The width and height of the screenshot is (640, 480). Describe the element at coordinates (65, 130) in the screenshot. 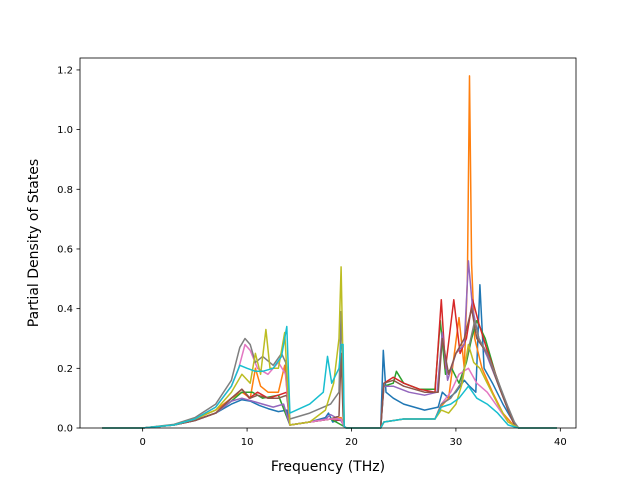

I see `y-tick-label: 1.0` at that location.